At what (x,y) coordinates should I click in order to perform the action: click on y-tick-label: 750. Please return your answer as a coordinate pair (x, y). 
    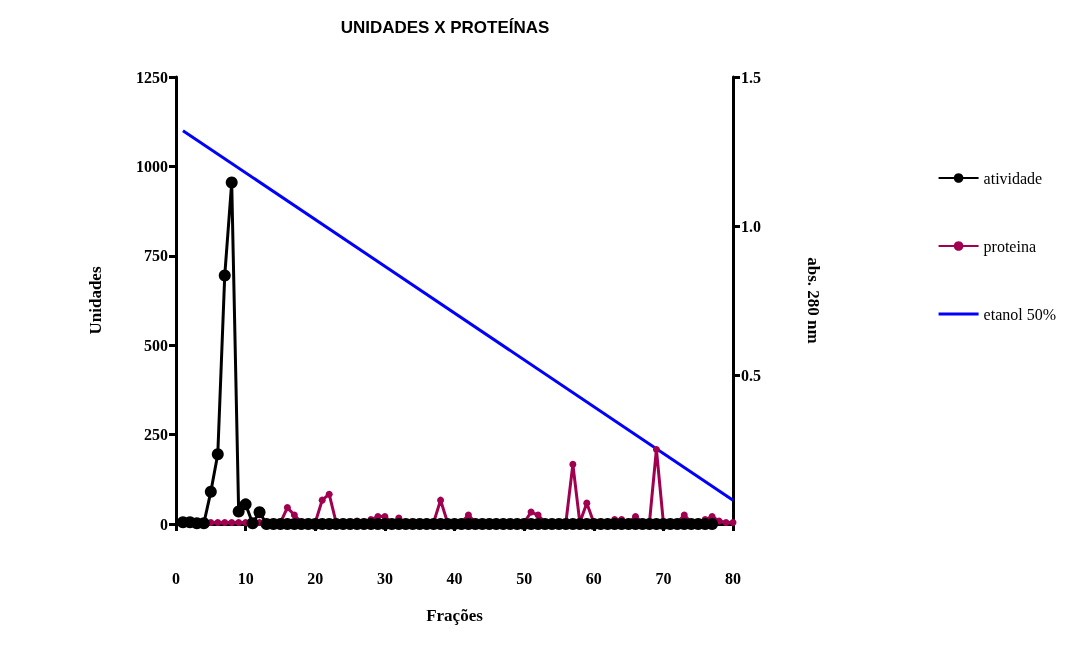
    Looking at the image, I should click on (156, 256).